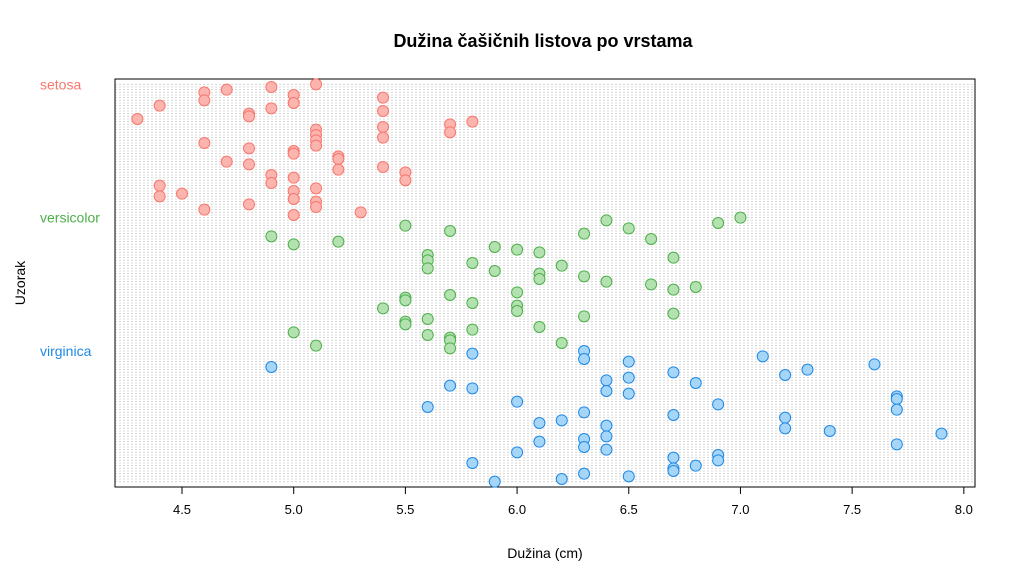  I want to click on x-axis-label: Dužina (cm), so click(544, 553).